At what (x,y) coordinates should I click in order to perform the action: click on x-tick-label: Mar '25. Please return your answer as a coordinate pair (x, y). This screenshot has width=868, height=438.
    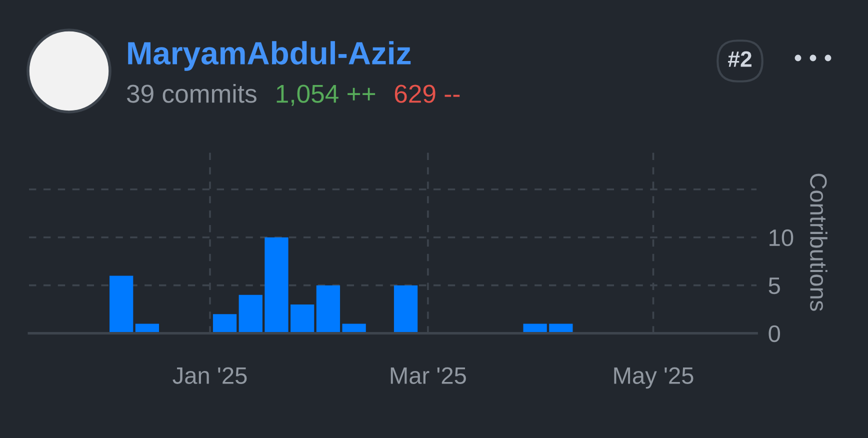
    Looking at the image, I should click on (428, 375).